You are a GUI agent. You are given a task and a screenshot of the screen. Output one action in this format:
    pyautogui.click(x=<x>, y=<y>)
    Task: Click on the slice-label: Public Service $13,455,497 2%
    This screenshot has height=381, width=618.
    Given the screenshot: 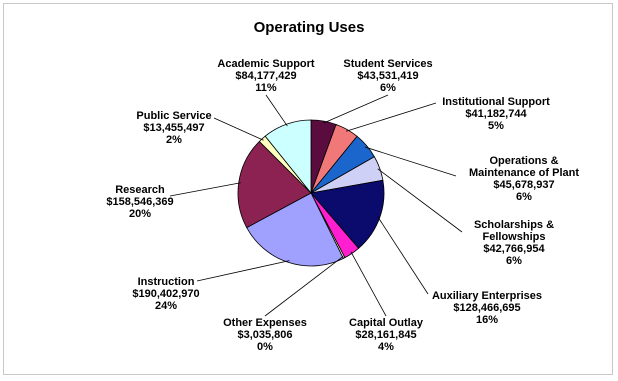 What is the action you would take?
    pyautogui.click(x=173, y=128)
    